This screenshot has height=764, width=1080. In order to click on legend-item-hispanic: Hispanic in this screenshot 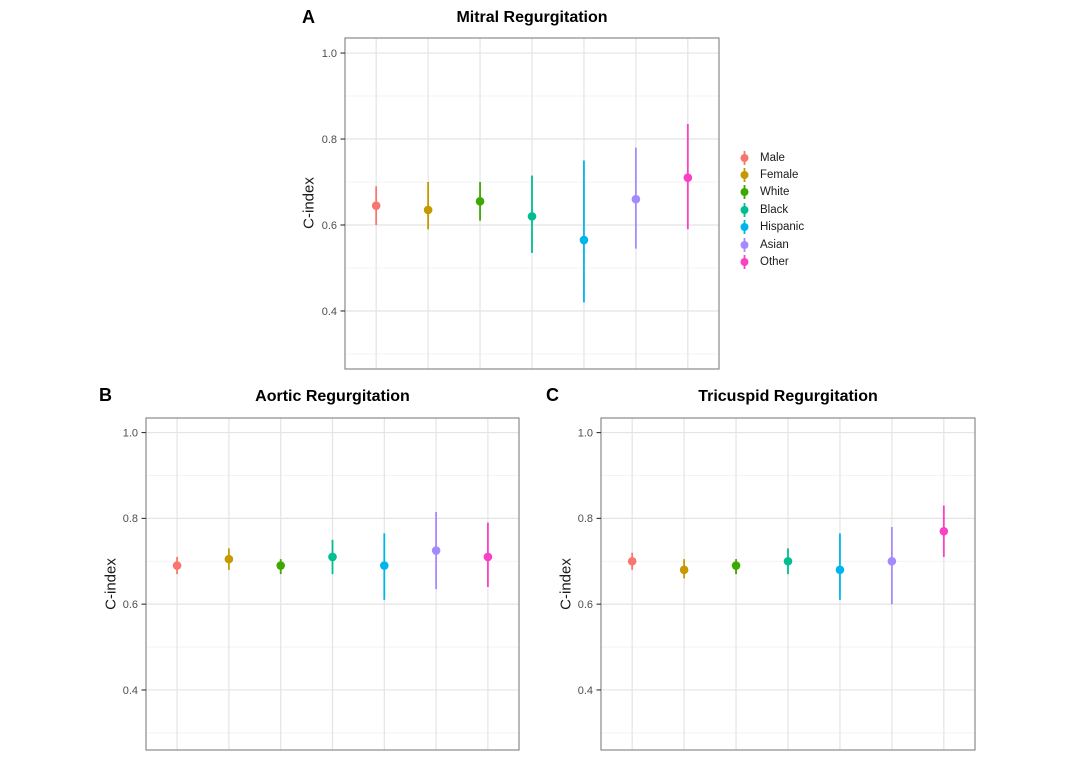, I will do `click(770, 227)`.